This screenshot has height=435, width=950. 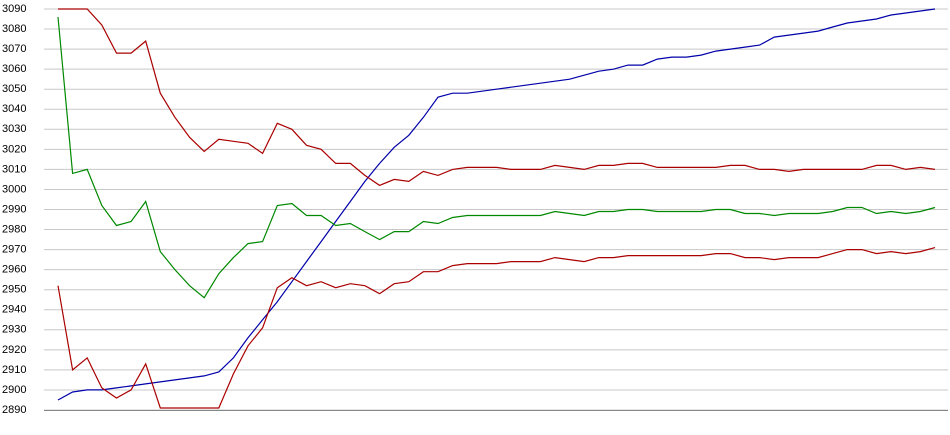 I want to click on y-tick-label: 2970, so click(x=14, y=250).